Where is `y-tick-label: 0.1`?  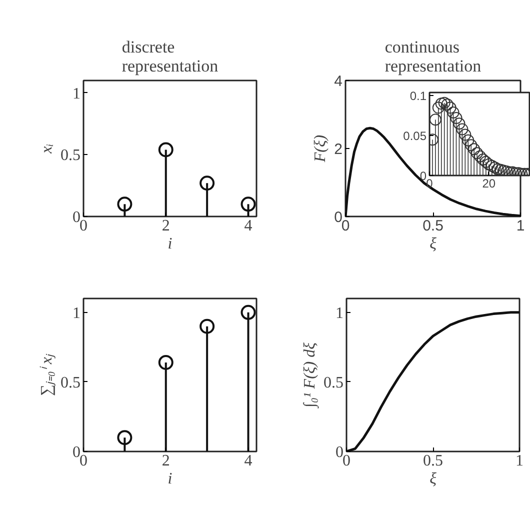
y-tick-label: 0.1 is located at coordinates (418, 96).